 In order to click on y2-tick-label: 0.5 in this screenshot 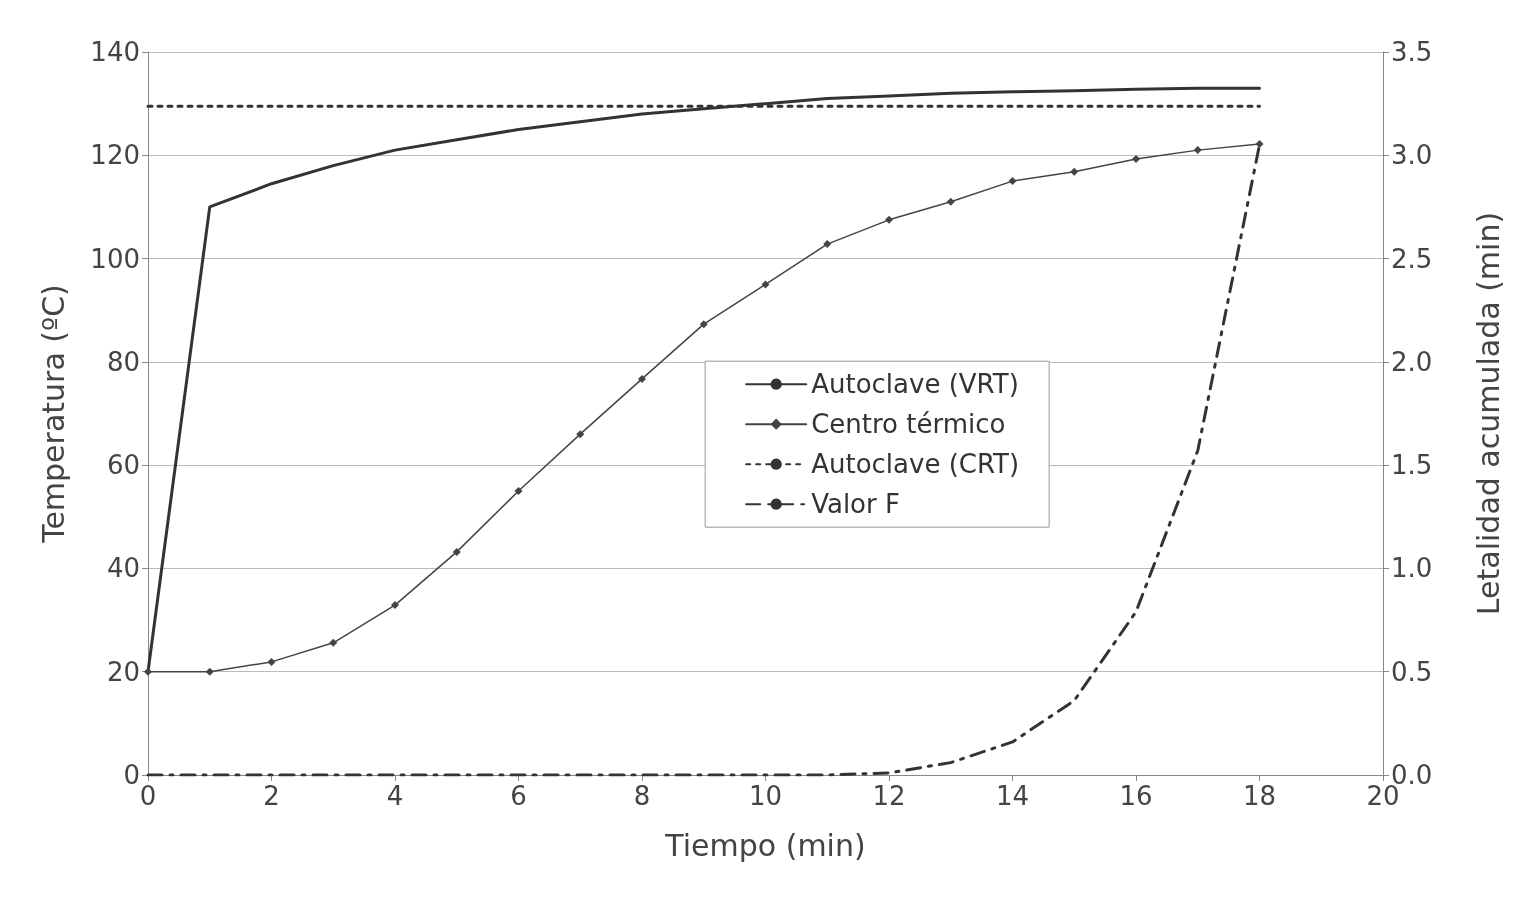, I will do `click(1412, 671)`.